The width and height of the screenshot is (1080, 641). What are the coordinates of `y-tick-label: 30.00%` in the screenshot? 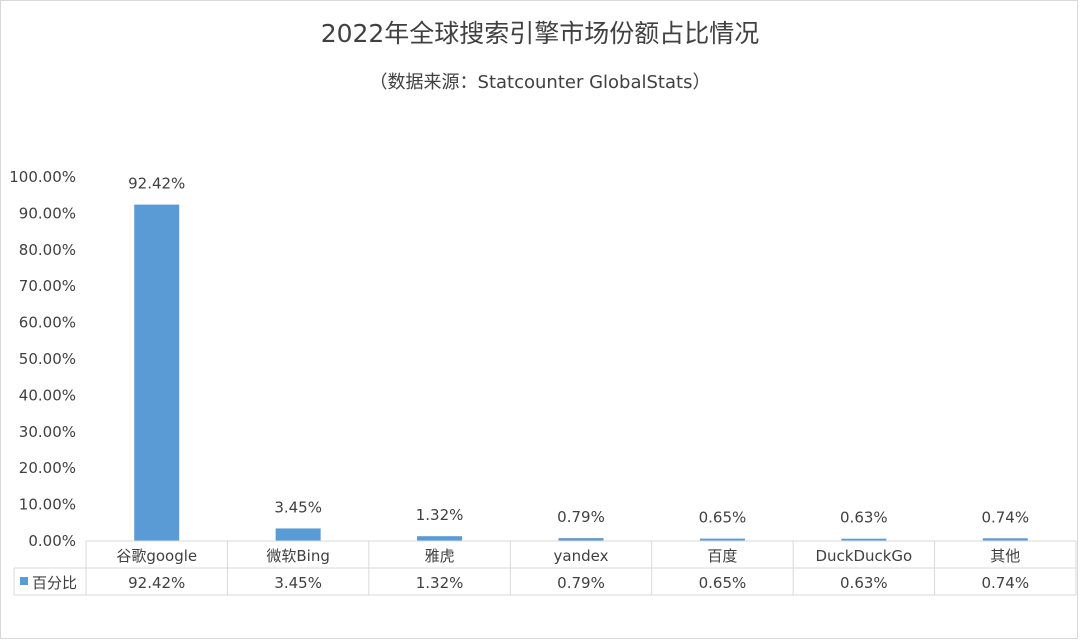 It's located at (47, 432).